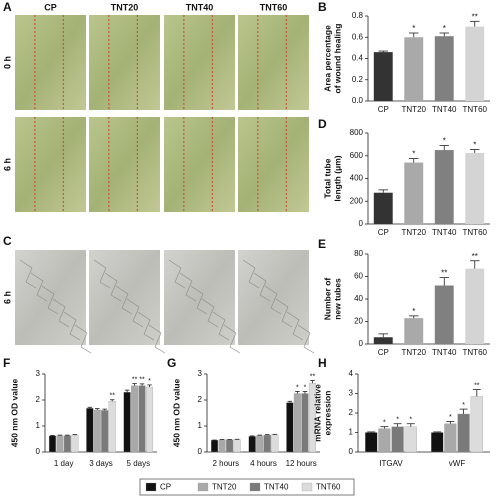 The width and height of the screenshot is (500, 497). I want to click on panel-letter: A, so click(7, 7).